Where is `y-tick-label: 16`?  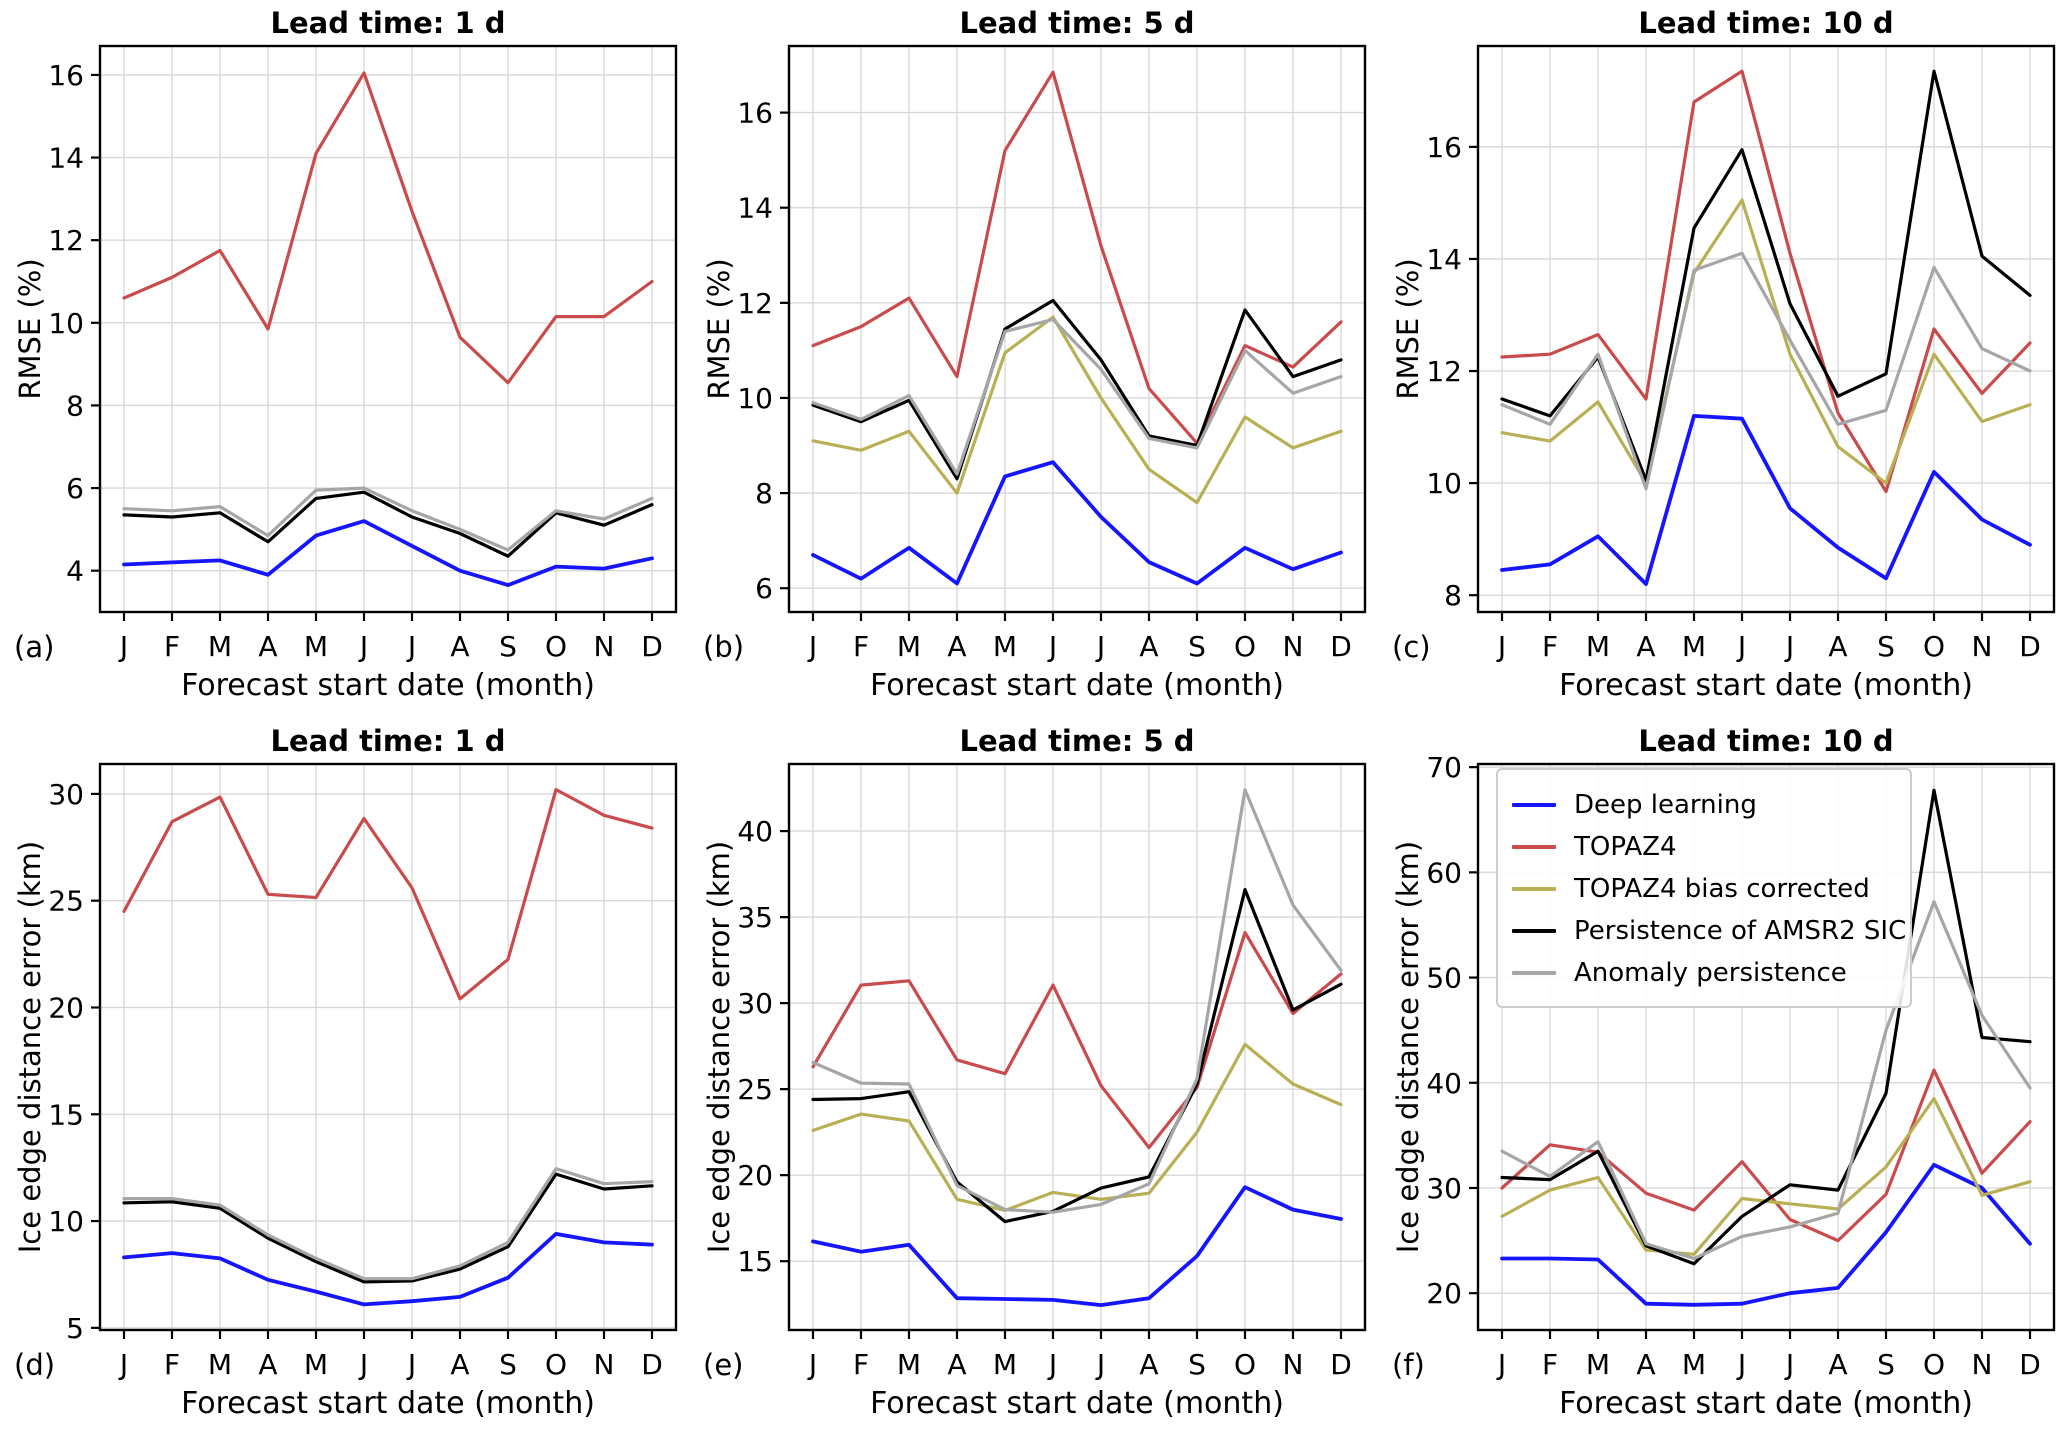
y-tick-label: 16 is located at coordinates (1444, 147).